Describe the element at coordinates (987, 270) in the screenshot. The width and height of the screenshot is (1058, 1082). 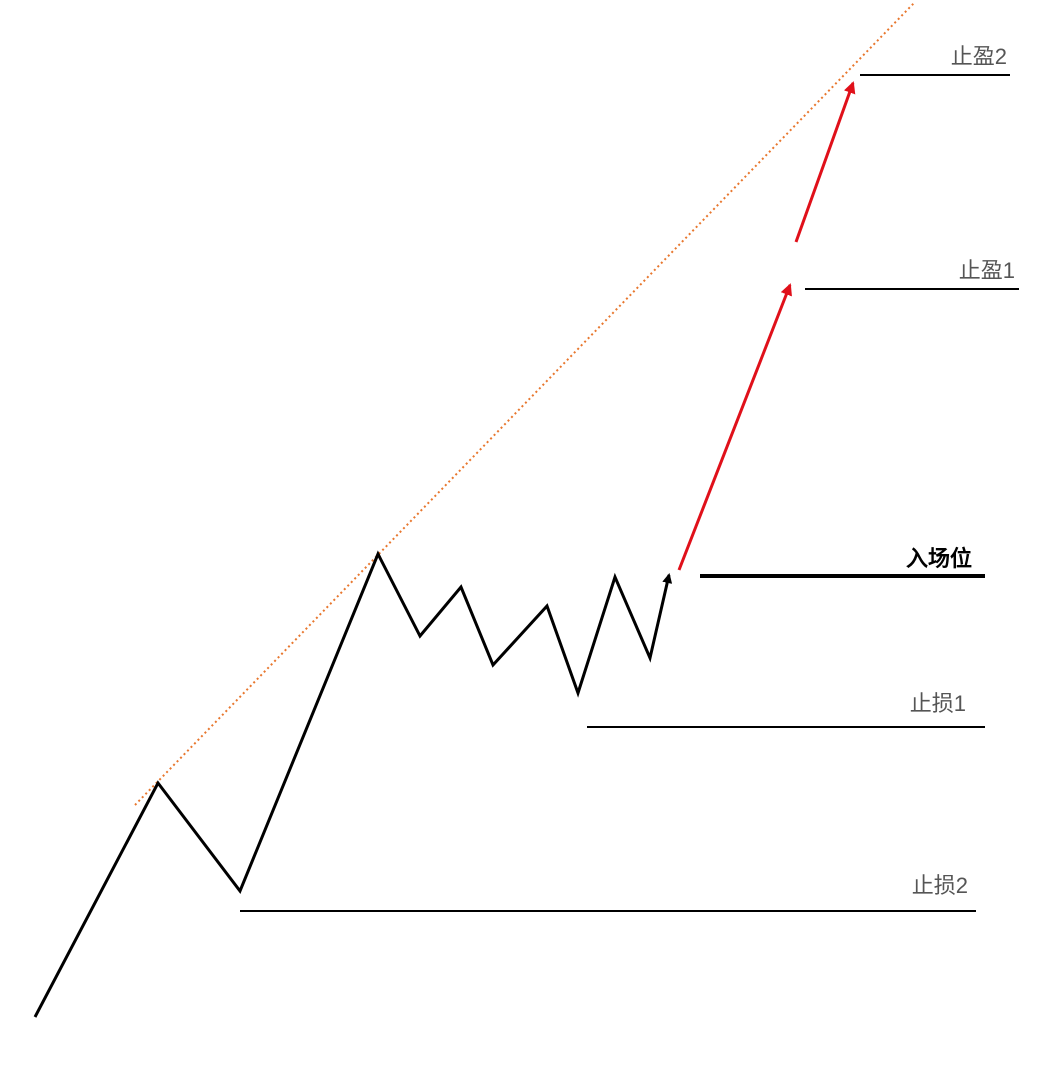
I see `take-profit-1-label: 止盈1` at that location.